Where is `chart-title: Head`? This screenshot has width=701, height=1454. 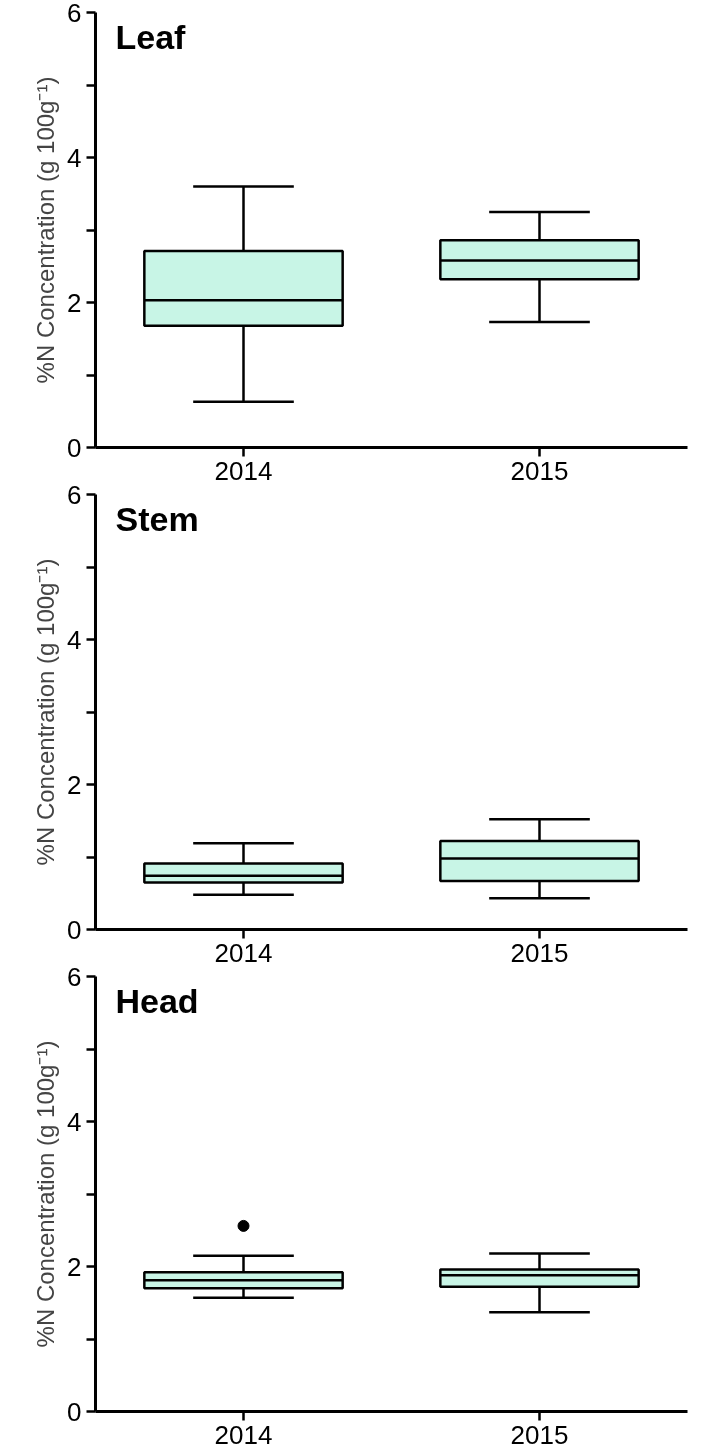 chart-title: Head is located at coordinates (157, 1000).